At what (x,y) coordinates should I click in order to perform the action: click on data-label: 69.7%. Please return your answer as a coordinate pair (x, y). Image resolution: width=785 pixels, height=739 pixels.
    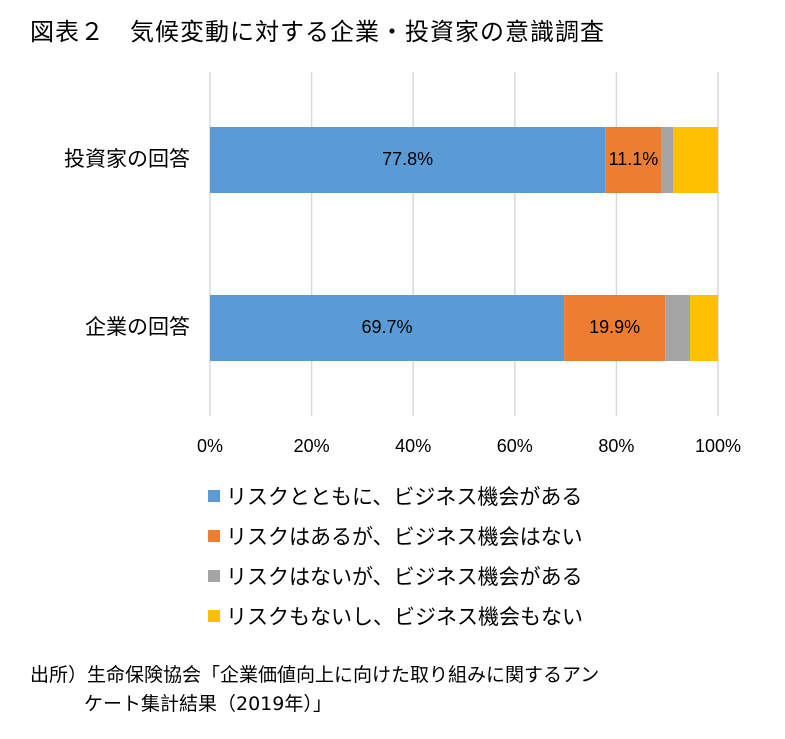
    Looking at the image, I should click on (387, 327).